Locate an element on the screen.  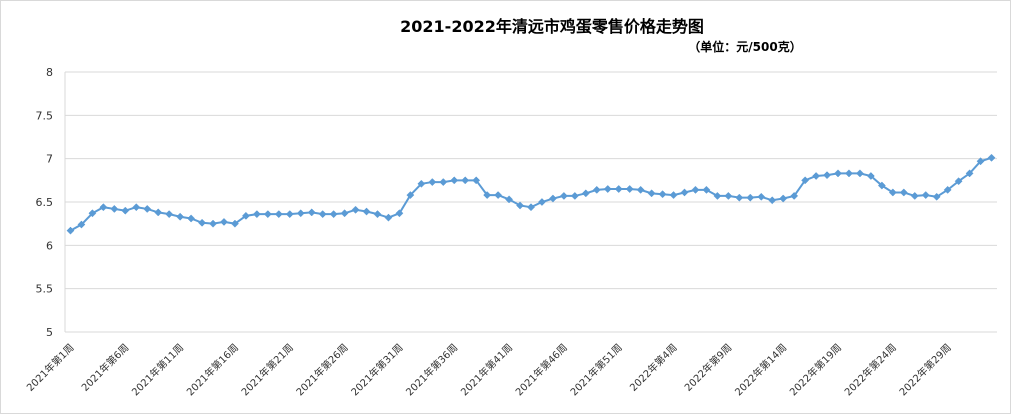
x-tick-label: 2021年第36周 is located at coordinates (431, 369).